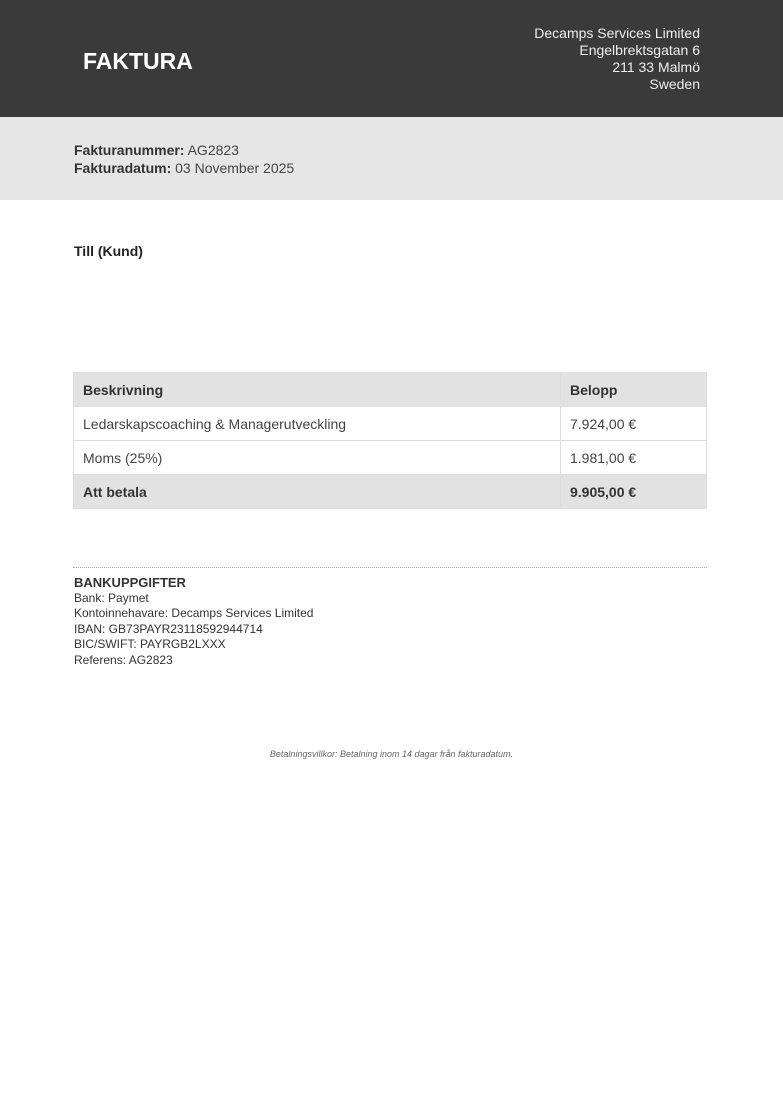 The image size is (783, 1117). Describe the element at coordinates (150, 644) in the screenshot. I see `bic-swift: BIC/SWIFT: PAYRGB2LXXX` at that location.